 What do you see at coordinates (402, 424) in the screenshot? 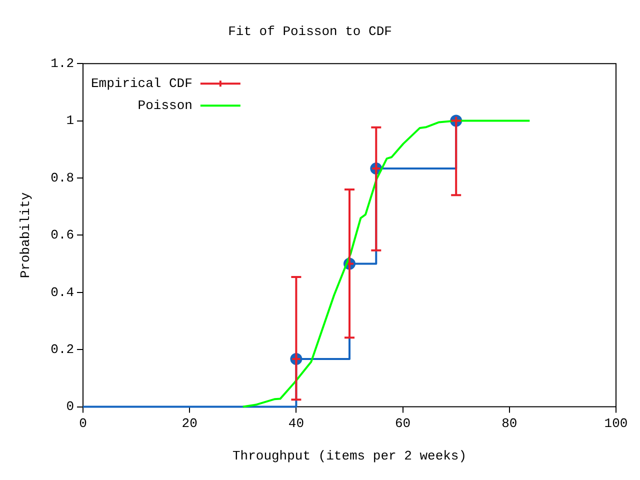
I see `x-tick-label: 60` at bounding box center [402, 424].